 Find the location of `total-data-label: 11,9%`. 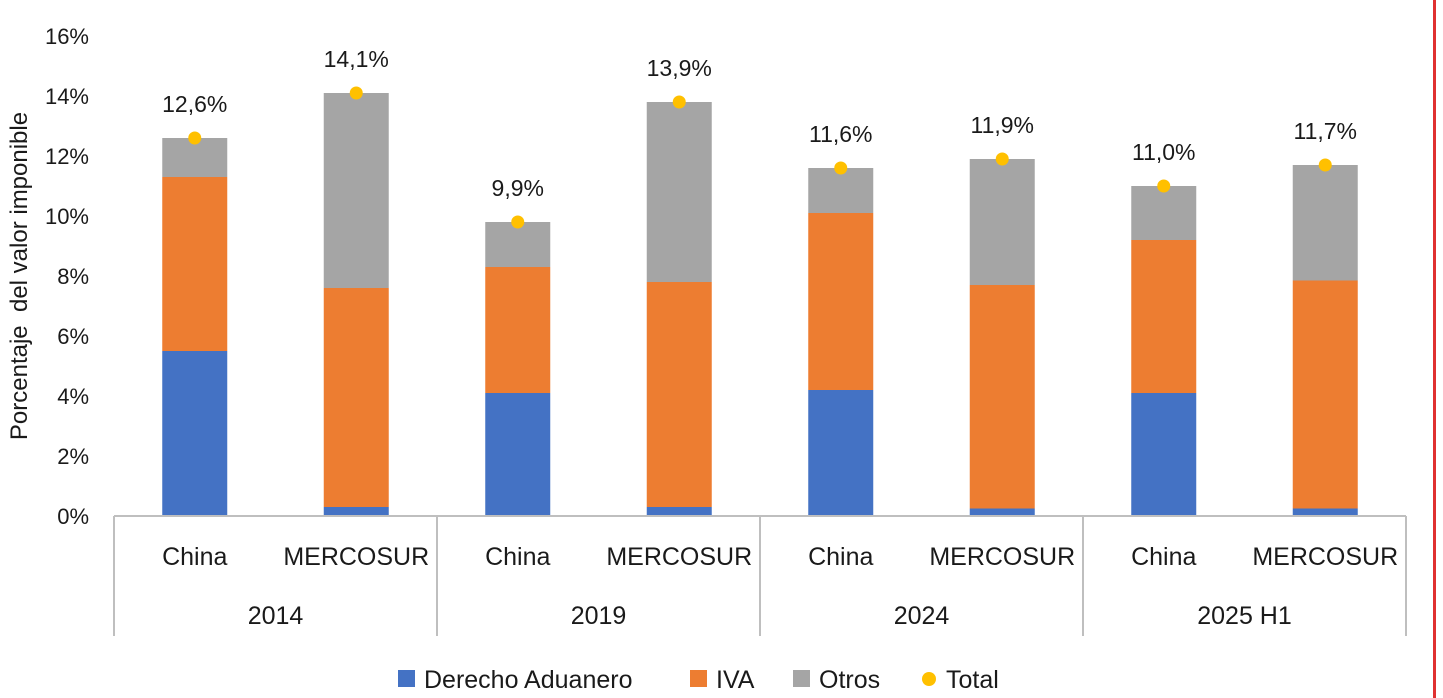

total-data-label: 11,9% is located at coordinates (1002, 125).